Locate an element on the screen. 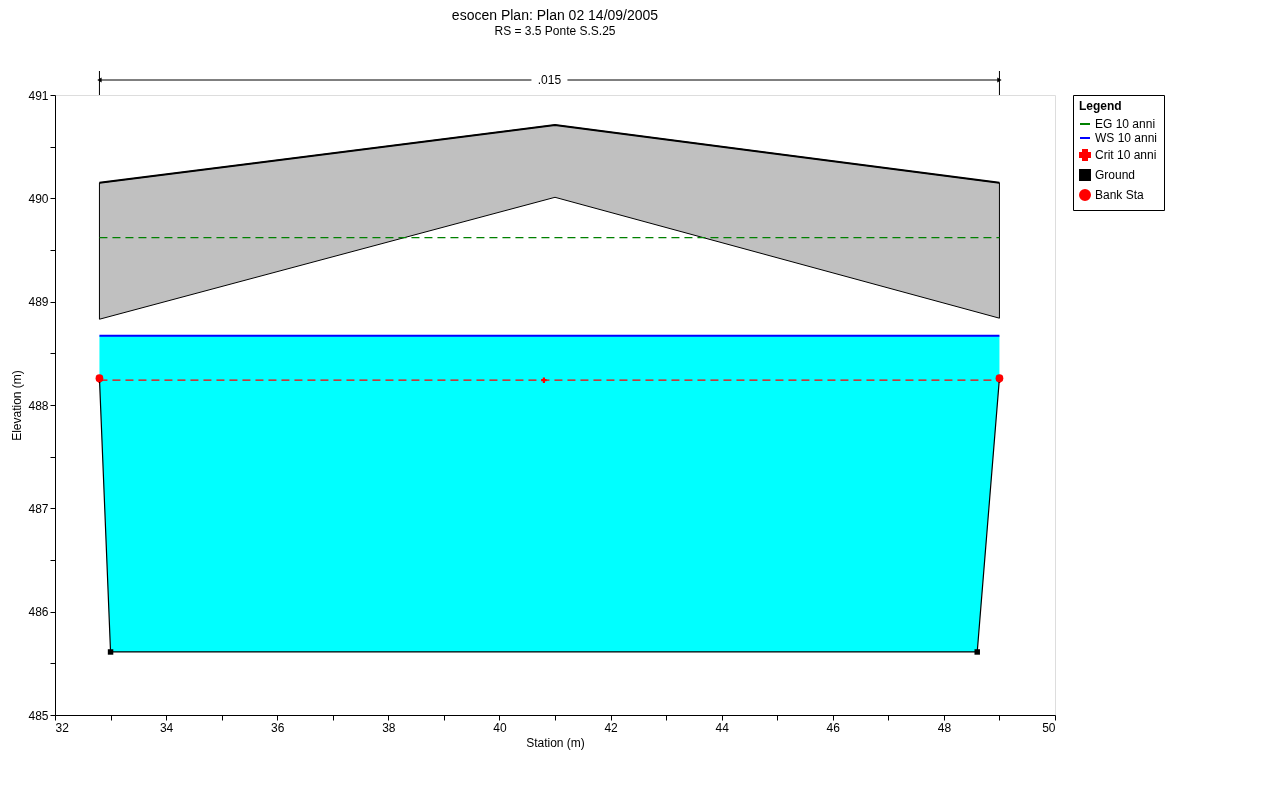  x-tick-label: 44 is located at coordinates (722, 727).